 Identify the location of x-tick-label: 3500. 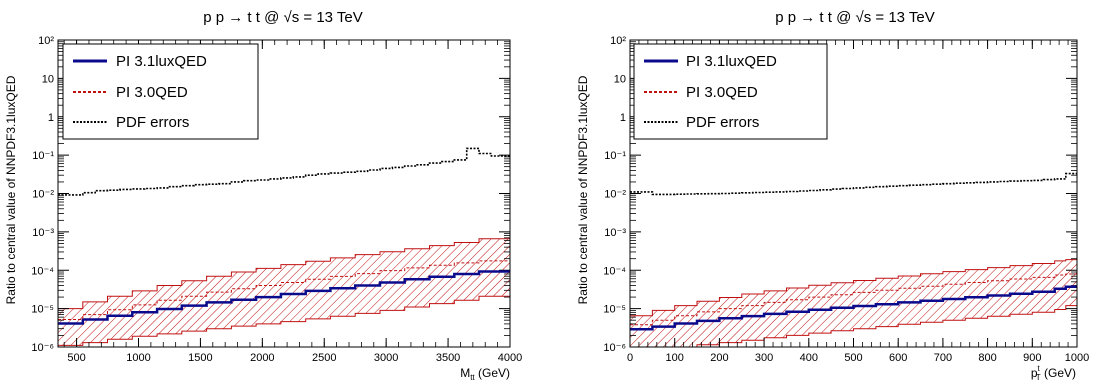
(448, 358).